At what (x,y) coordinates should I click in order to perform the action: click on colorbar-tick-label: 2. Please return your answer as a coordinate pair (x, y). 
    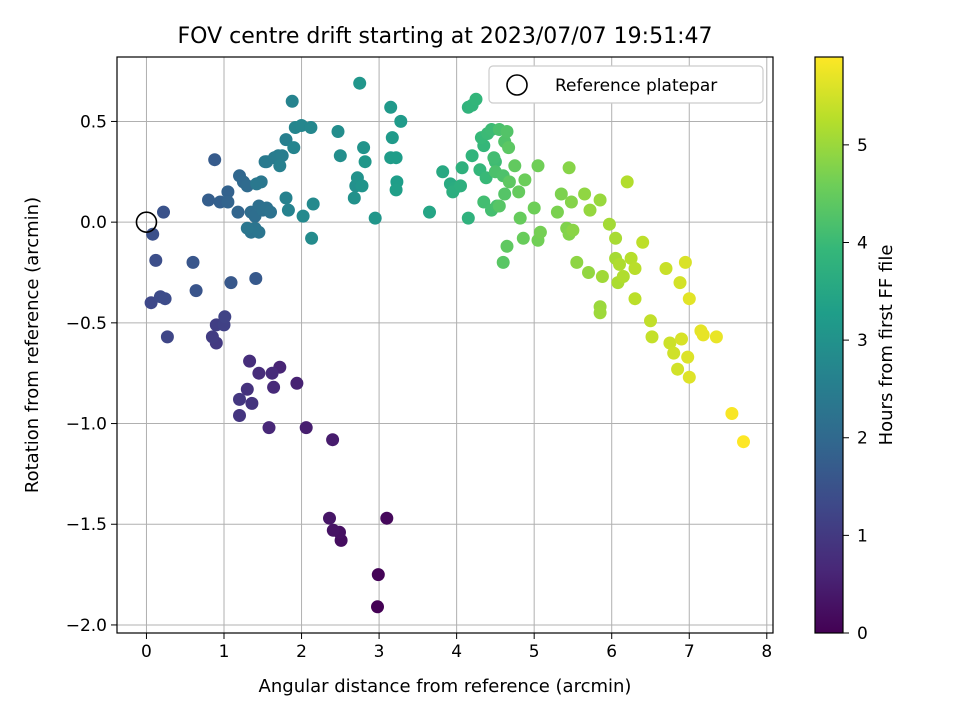
    Looking at the image, I should click on (862, 439).